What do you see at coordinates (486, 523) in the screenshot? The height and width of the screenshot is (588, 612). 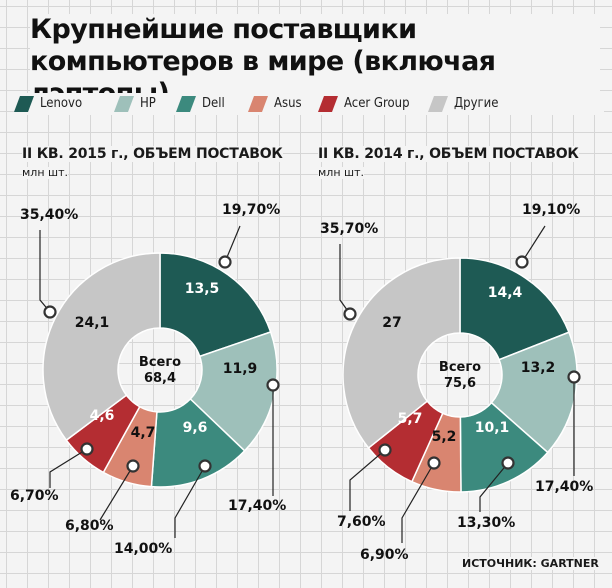 I see `slice-percent-label: 13,30%` at bounding box center [486, 523].